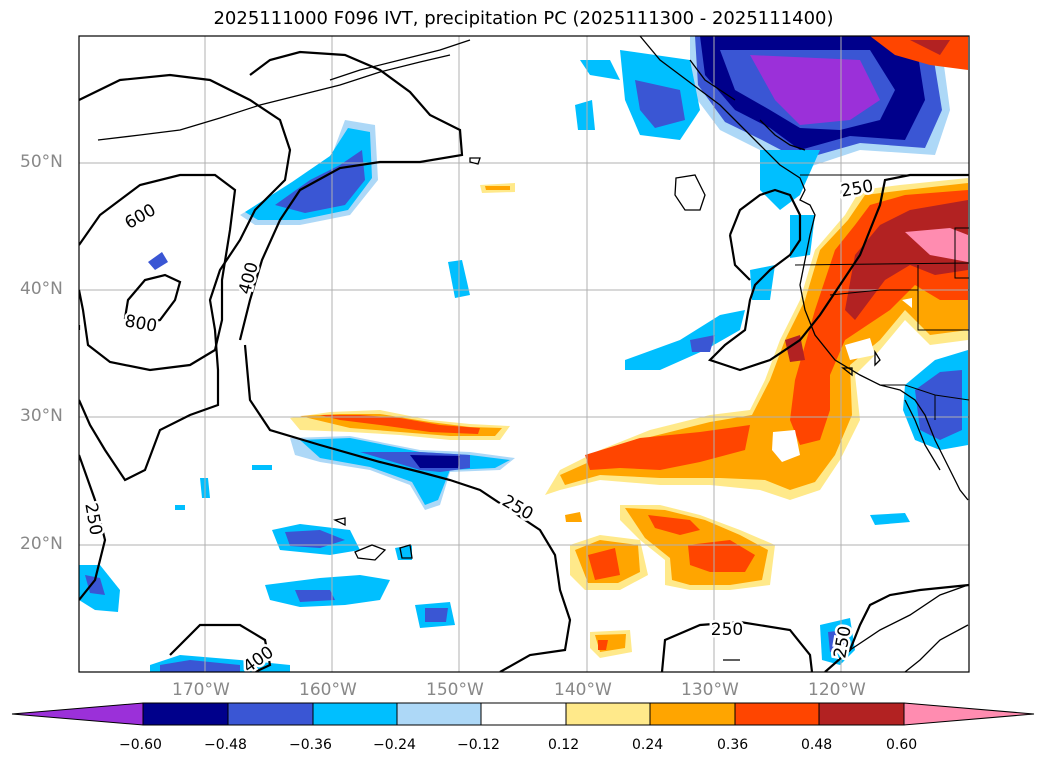 The image size is (1047, 765). I want to click on colorbar-extend-low, so click(77, 714).